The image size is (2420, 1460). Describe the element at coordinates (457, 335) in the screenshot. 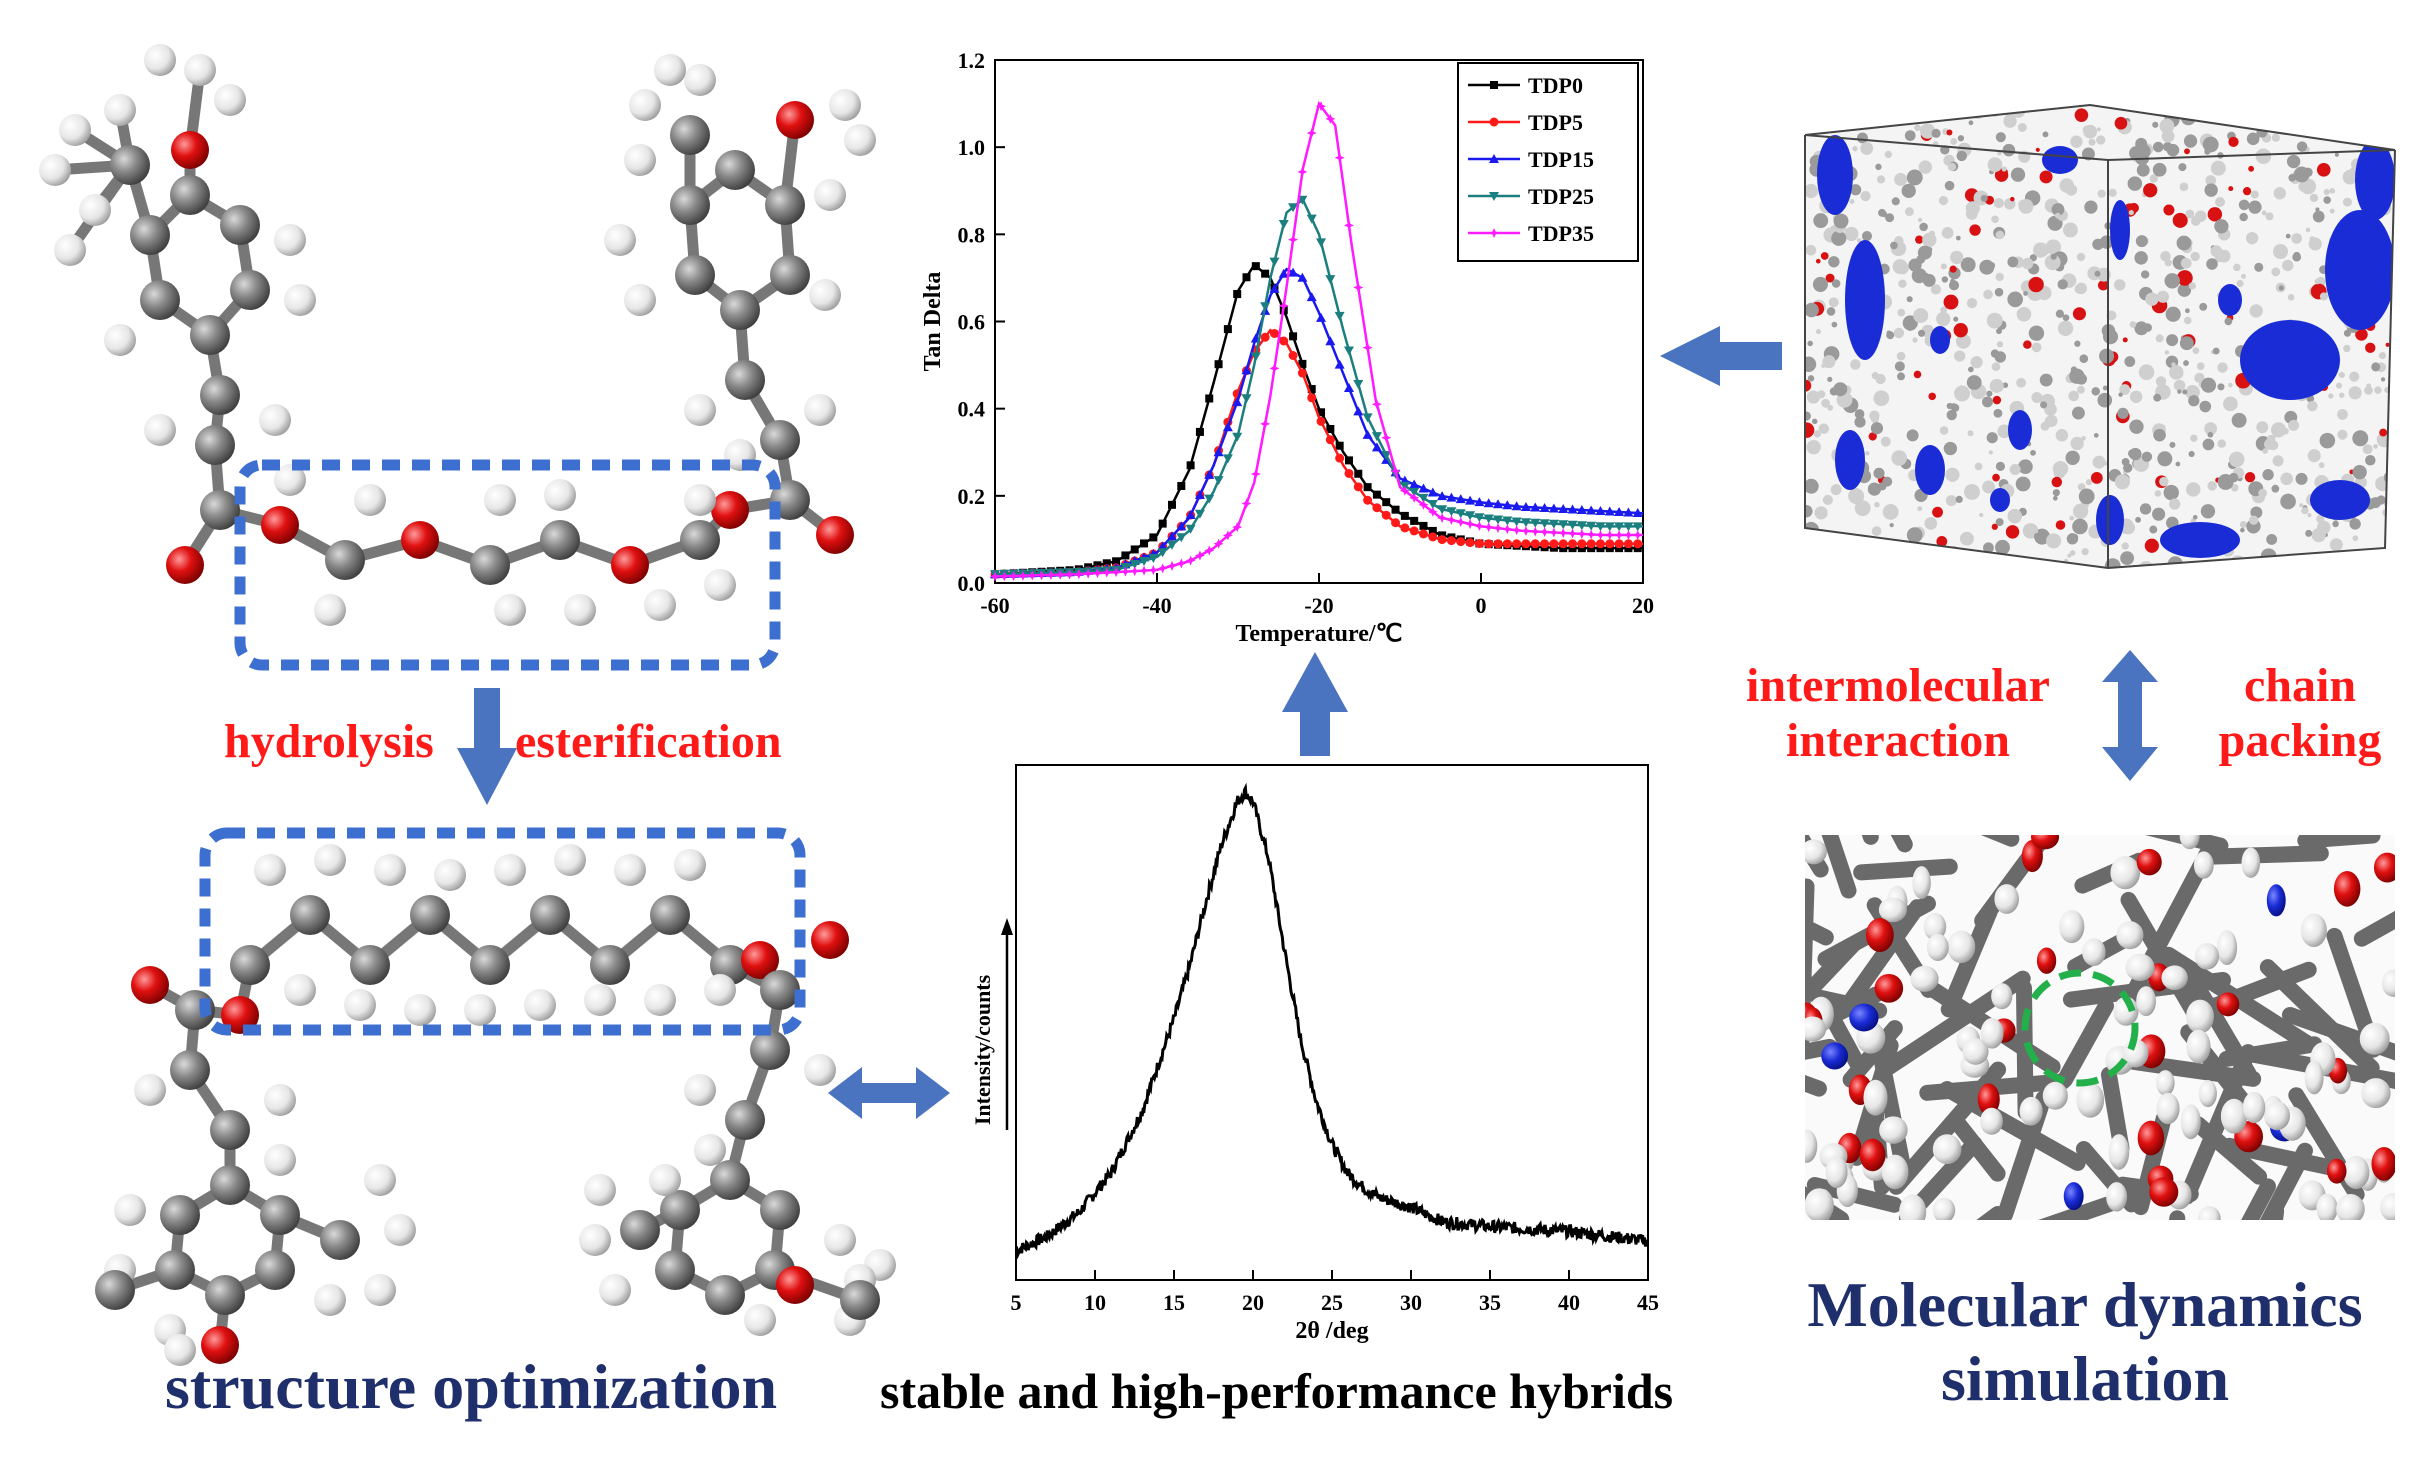

I see `molecule-ester-top` at that location.